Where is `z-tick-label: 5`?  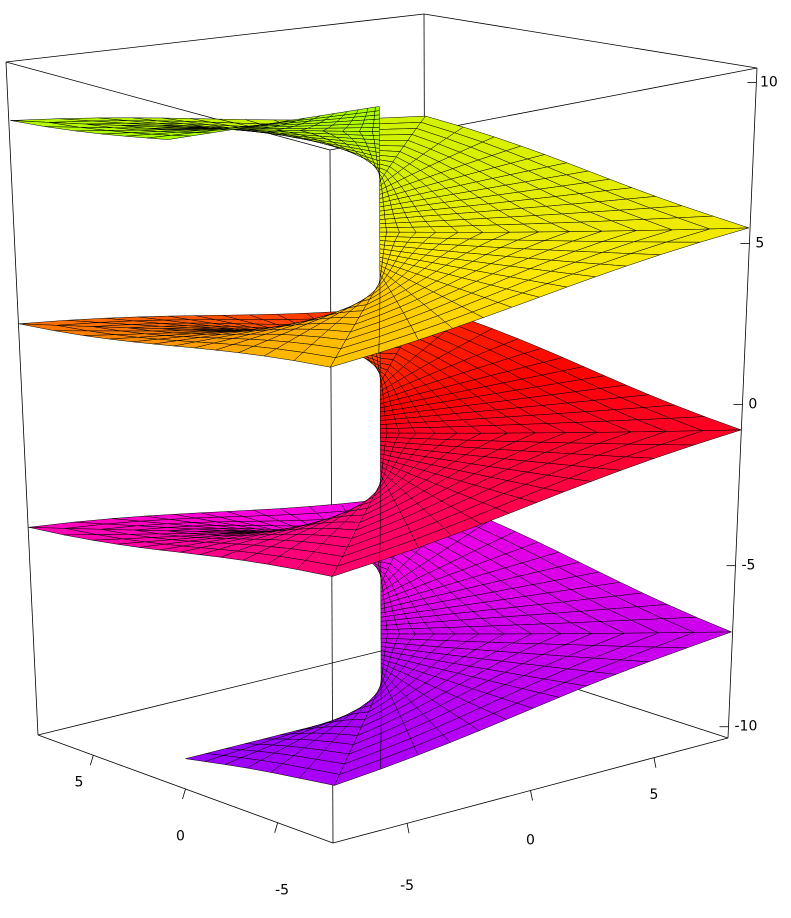
z-tick-label: 5 is located at coordinates (759, 244).